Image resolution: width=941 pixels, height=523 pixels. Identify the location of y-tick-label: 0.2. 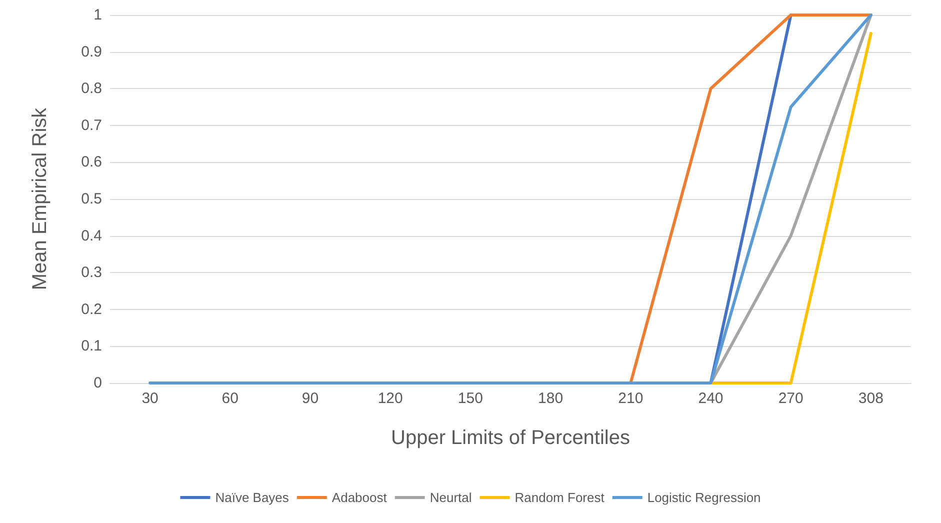
(91, 309).